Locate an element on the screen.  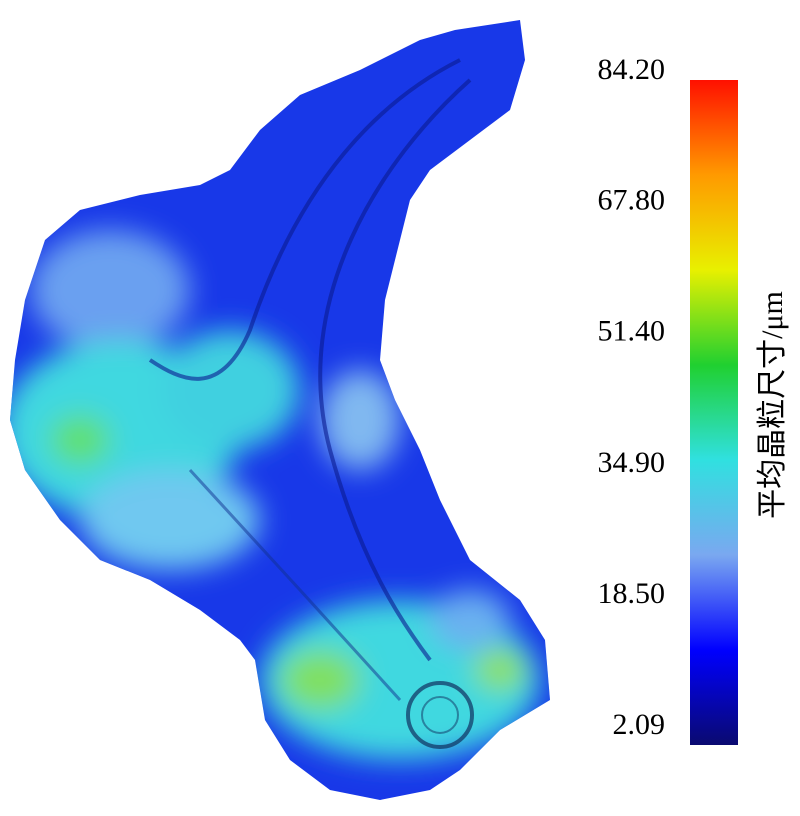
colorbar-tick-label: 84.20 is located at coordinates (632, 69).